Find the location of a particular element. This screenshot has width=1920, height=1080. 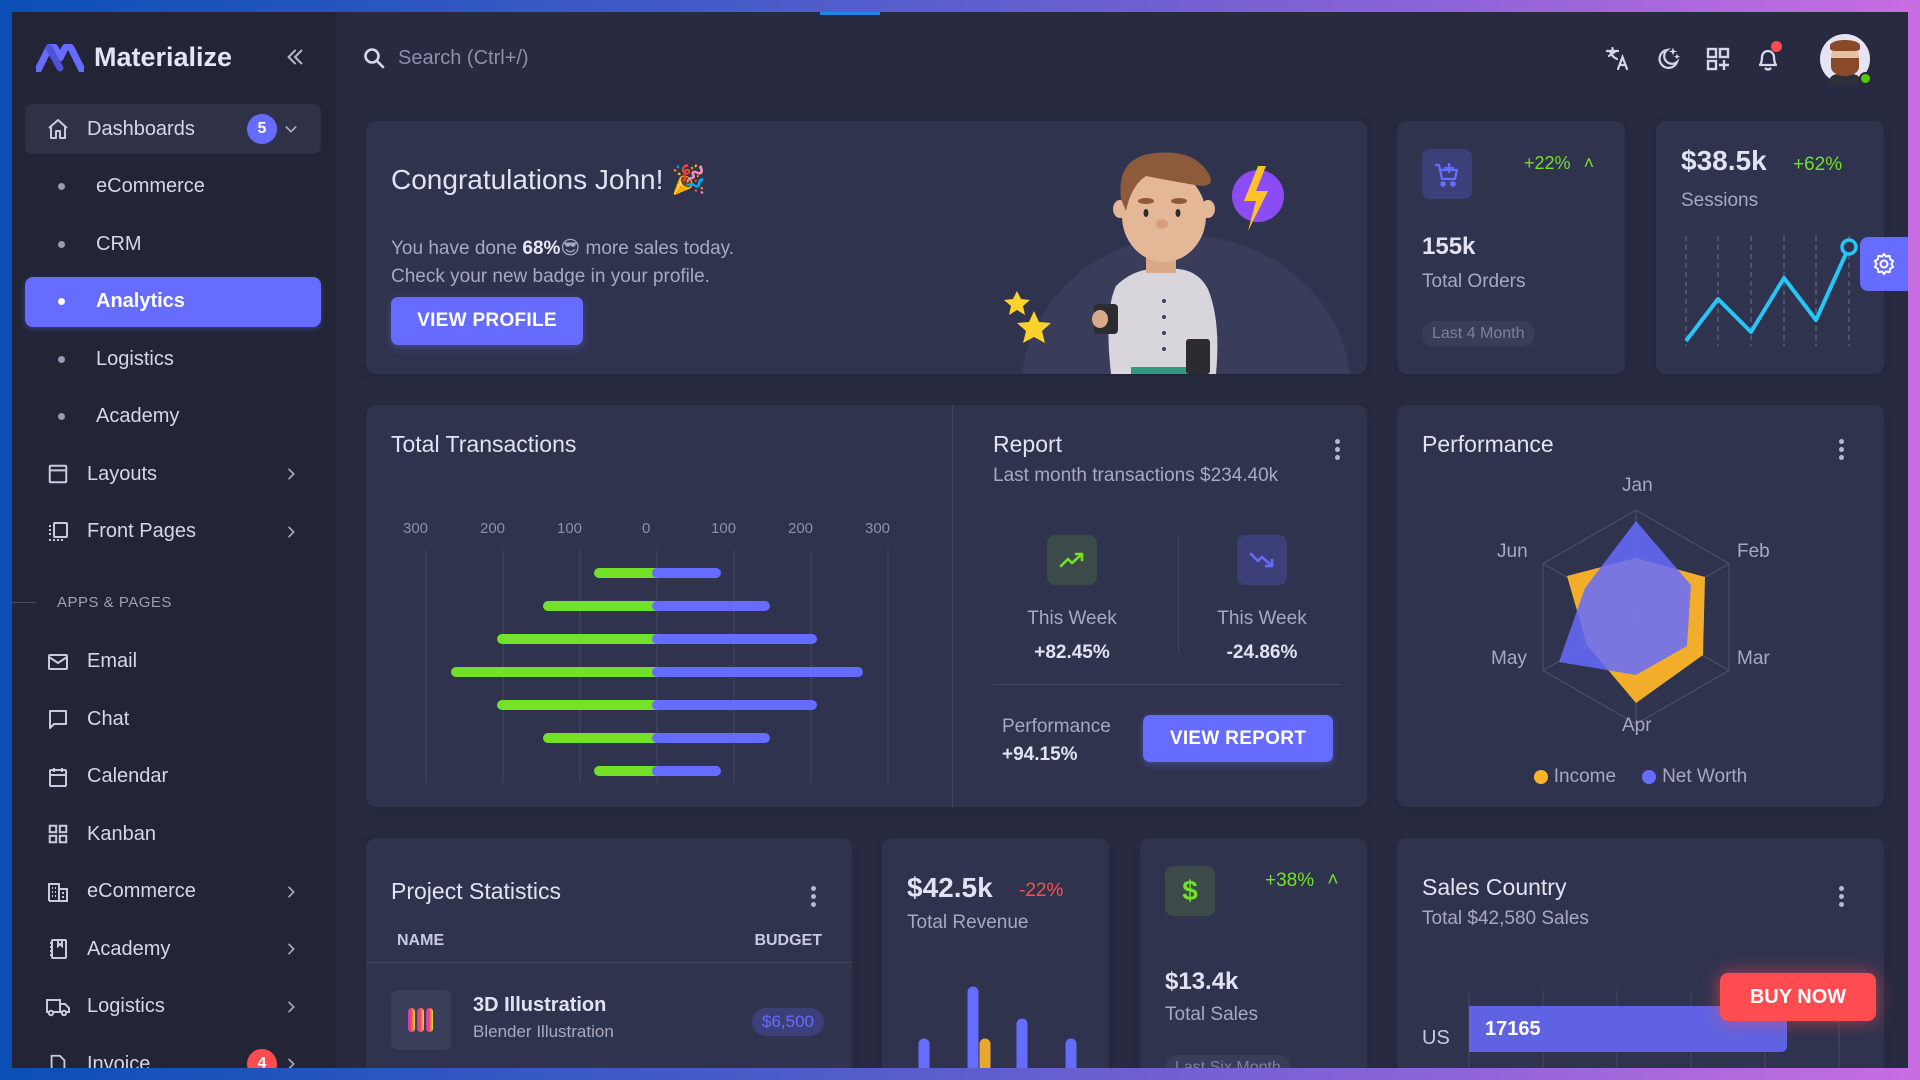

radar-label-mar: Mar is located at coordinates (1753, 658).